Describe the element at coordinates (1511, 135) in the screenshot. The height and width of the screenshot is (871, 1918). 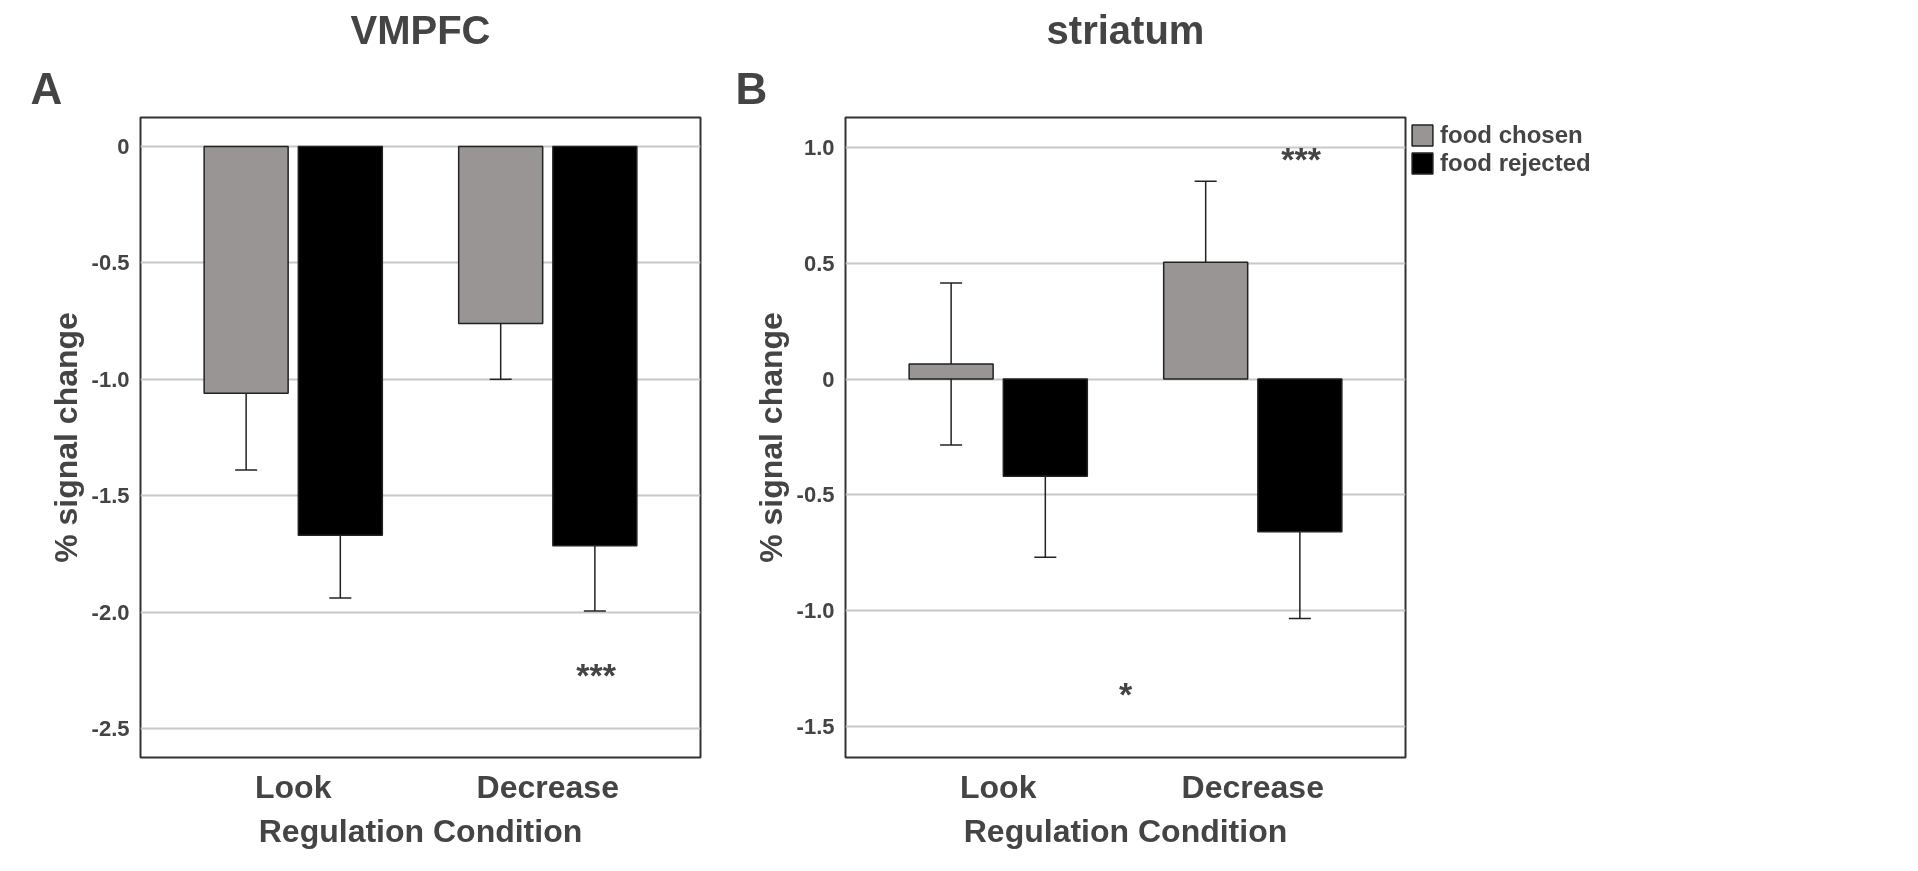
I see `legend-label: food chosen` at that location.